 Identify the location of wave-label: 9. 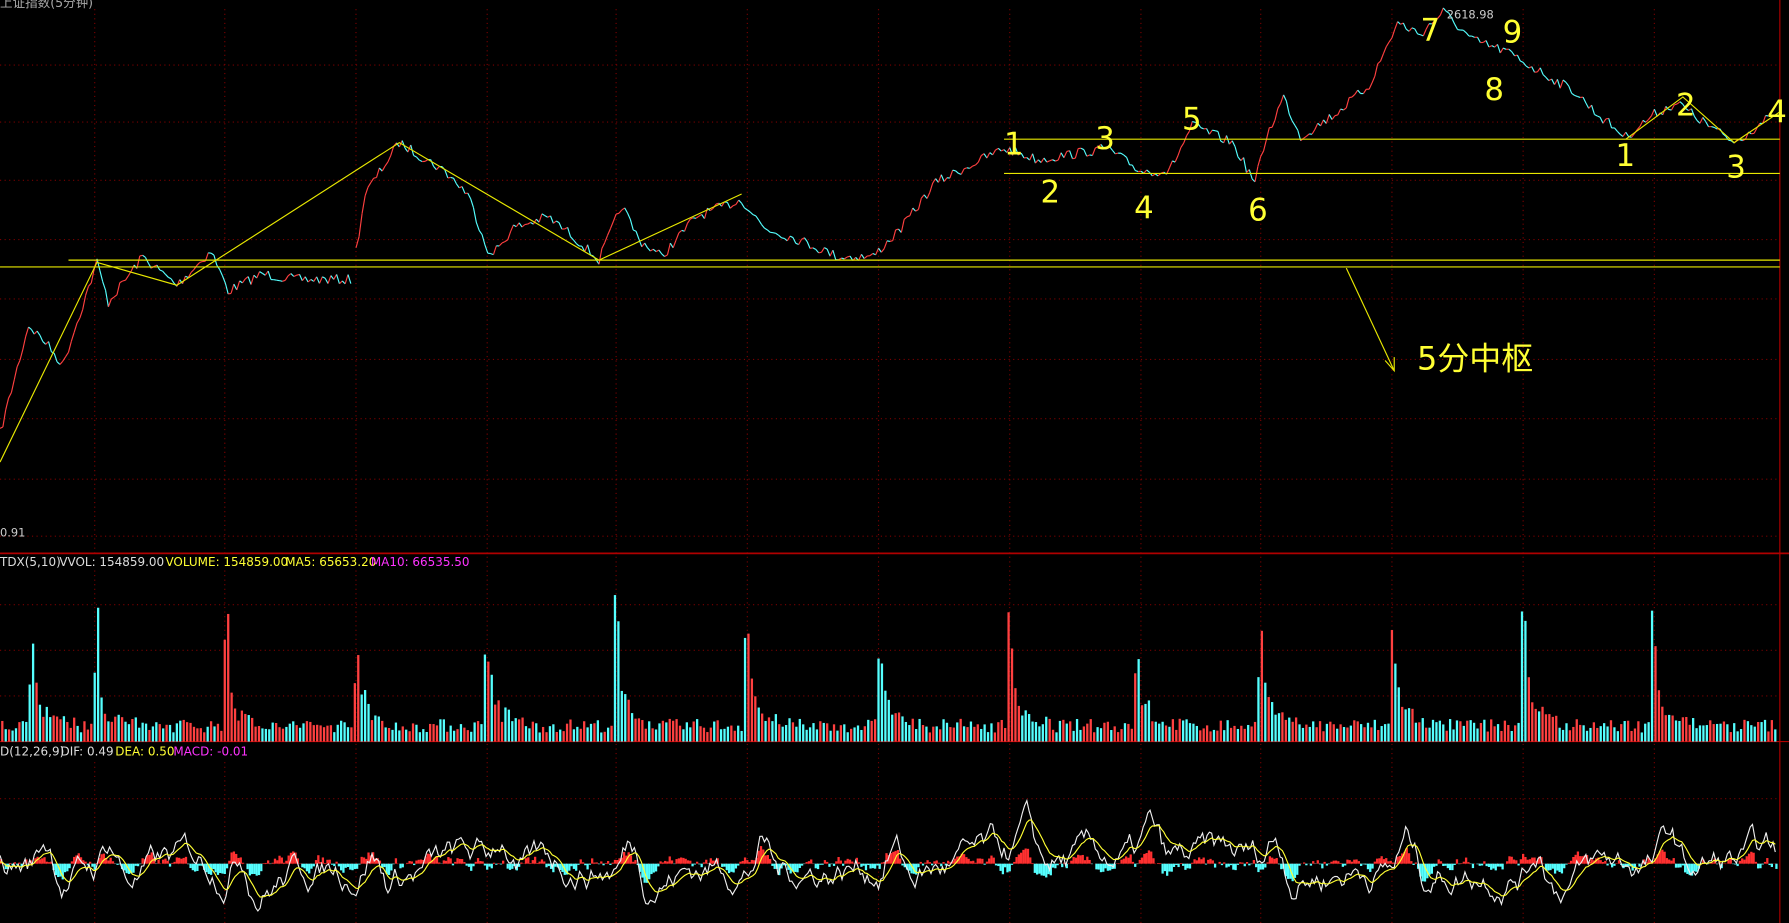
(1513, 33).